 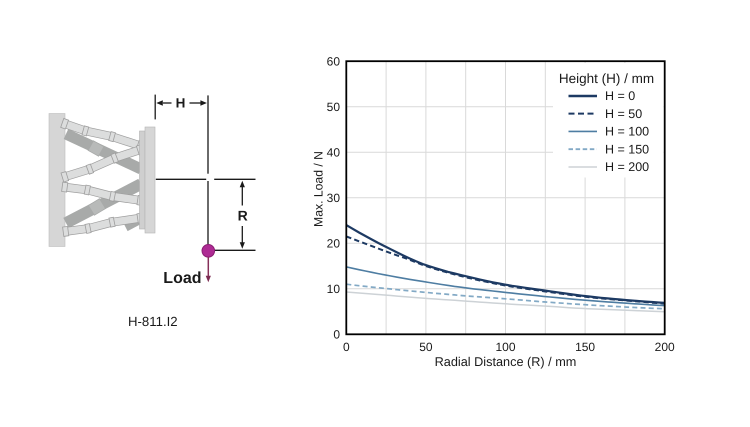 What do you see at coordinates (585, 347) in the screenshot?
I see `svg-text: 150` at bounding box center [585, 347].